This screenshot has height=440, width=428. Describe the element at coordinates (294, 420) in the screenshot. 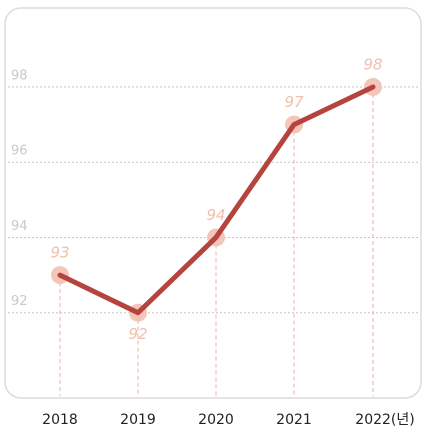

I see `x-tick-label: 2021` at that location.